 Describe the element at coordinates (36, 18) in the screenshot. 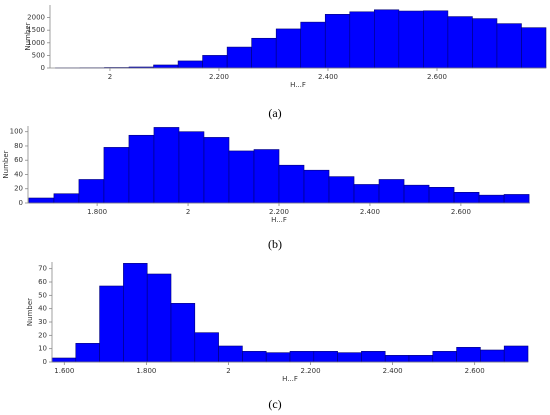

I see `y-tick-label: 2000` at that location.